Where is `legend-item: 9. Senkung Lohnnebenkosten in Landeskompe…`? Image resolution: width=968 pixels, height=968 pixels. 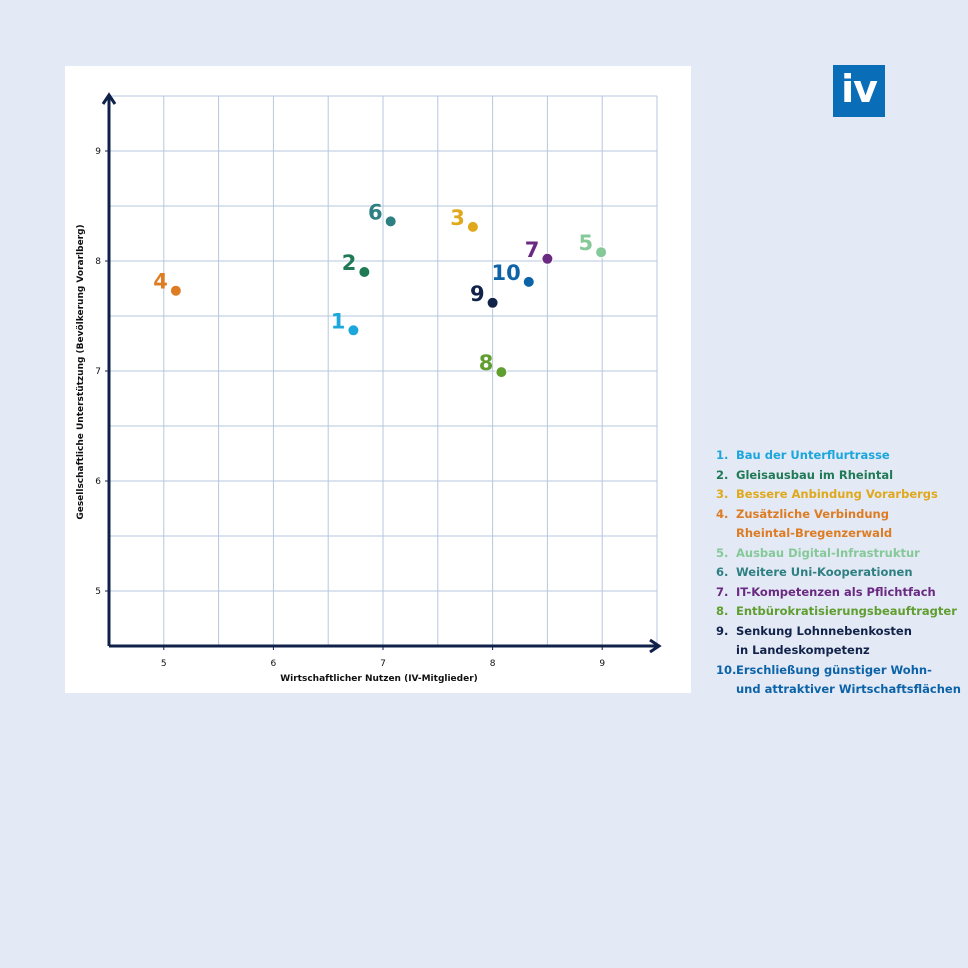
legend-item: 9. Senkung Lohnnebenkosten in Landeskompe… is located at coordinates (841, 641).